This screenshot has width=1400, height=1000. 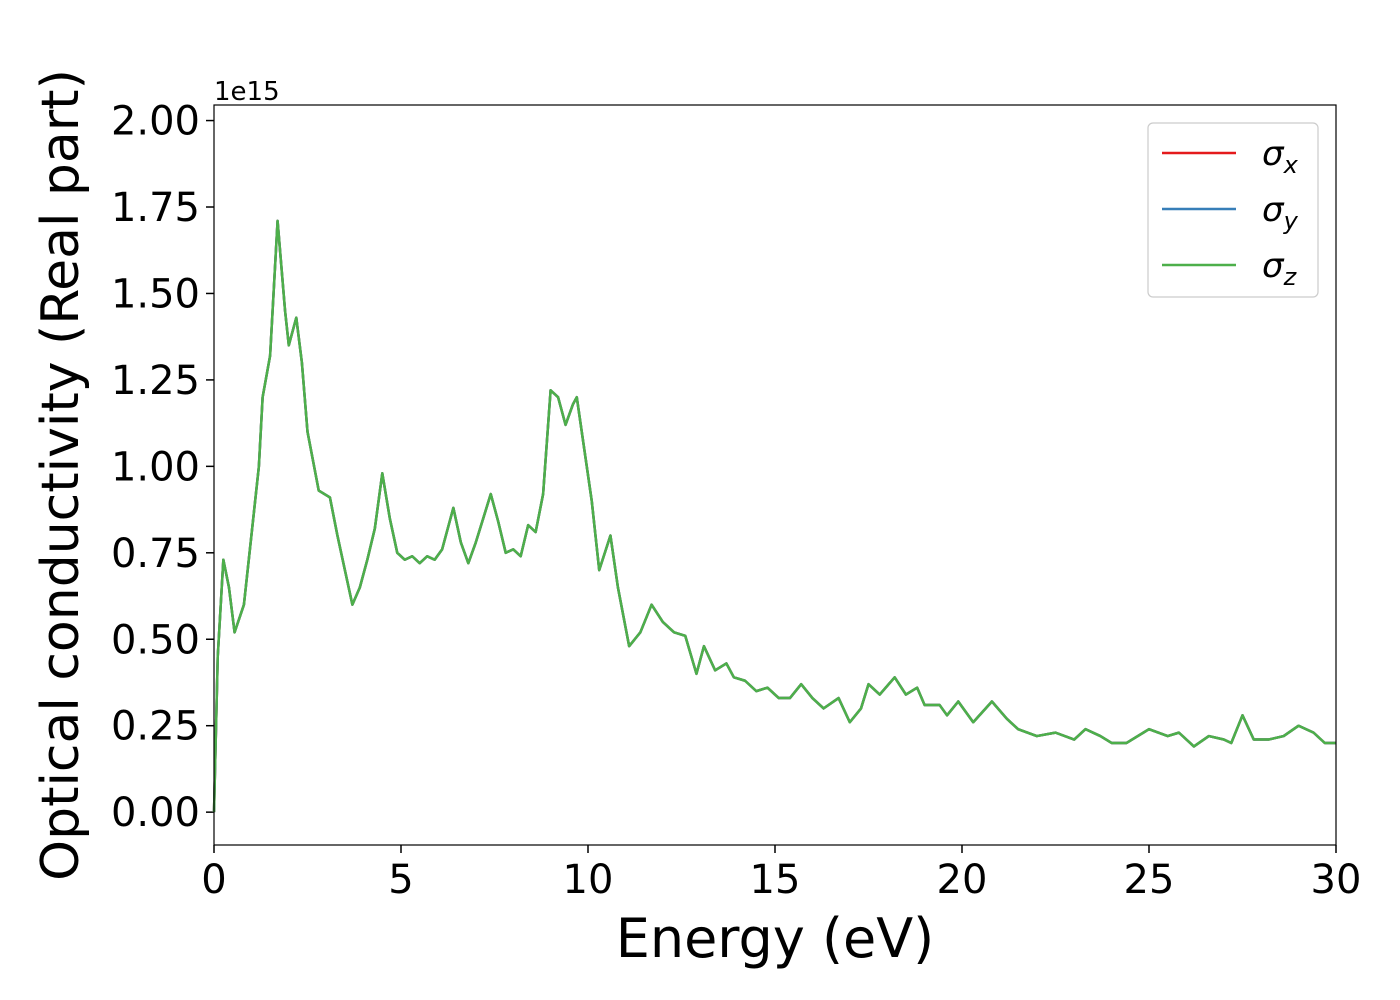 I want to click on x-tick-label: 25, so click(x=1149, y=880).